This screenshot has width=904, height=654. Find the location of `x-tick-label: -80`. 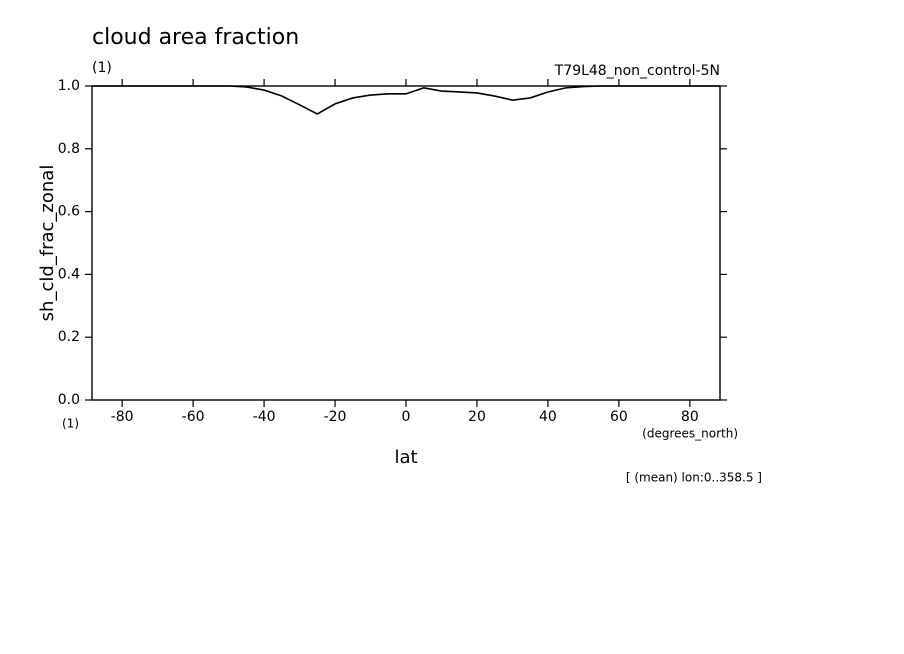

x-tick-label: -80 is located at coordinates (122, 417).